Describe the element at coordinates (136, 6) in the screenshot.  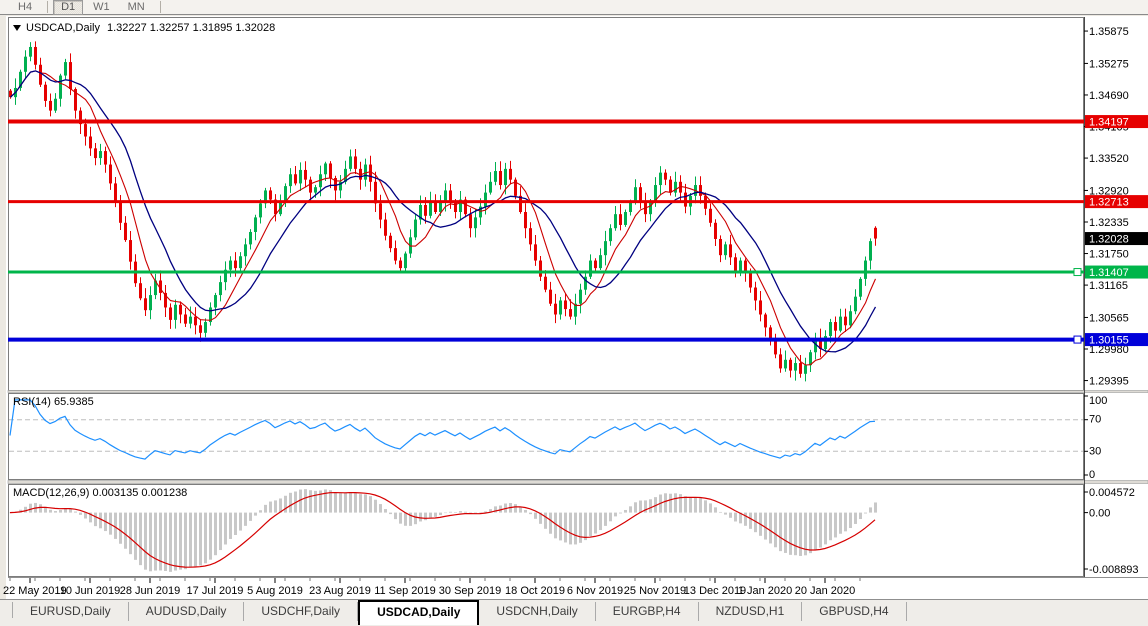
I see `timeframe-button-mn: MN` at that location.